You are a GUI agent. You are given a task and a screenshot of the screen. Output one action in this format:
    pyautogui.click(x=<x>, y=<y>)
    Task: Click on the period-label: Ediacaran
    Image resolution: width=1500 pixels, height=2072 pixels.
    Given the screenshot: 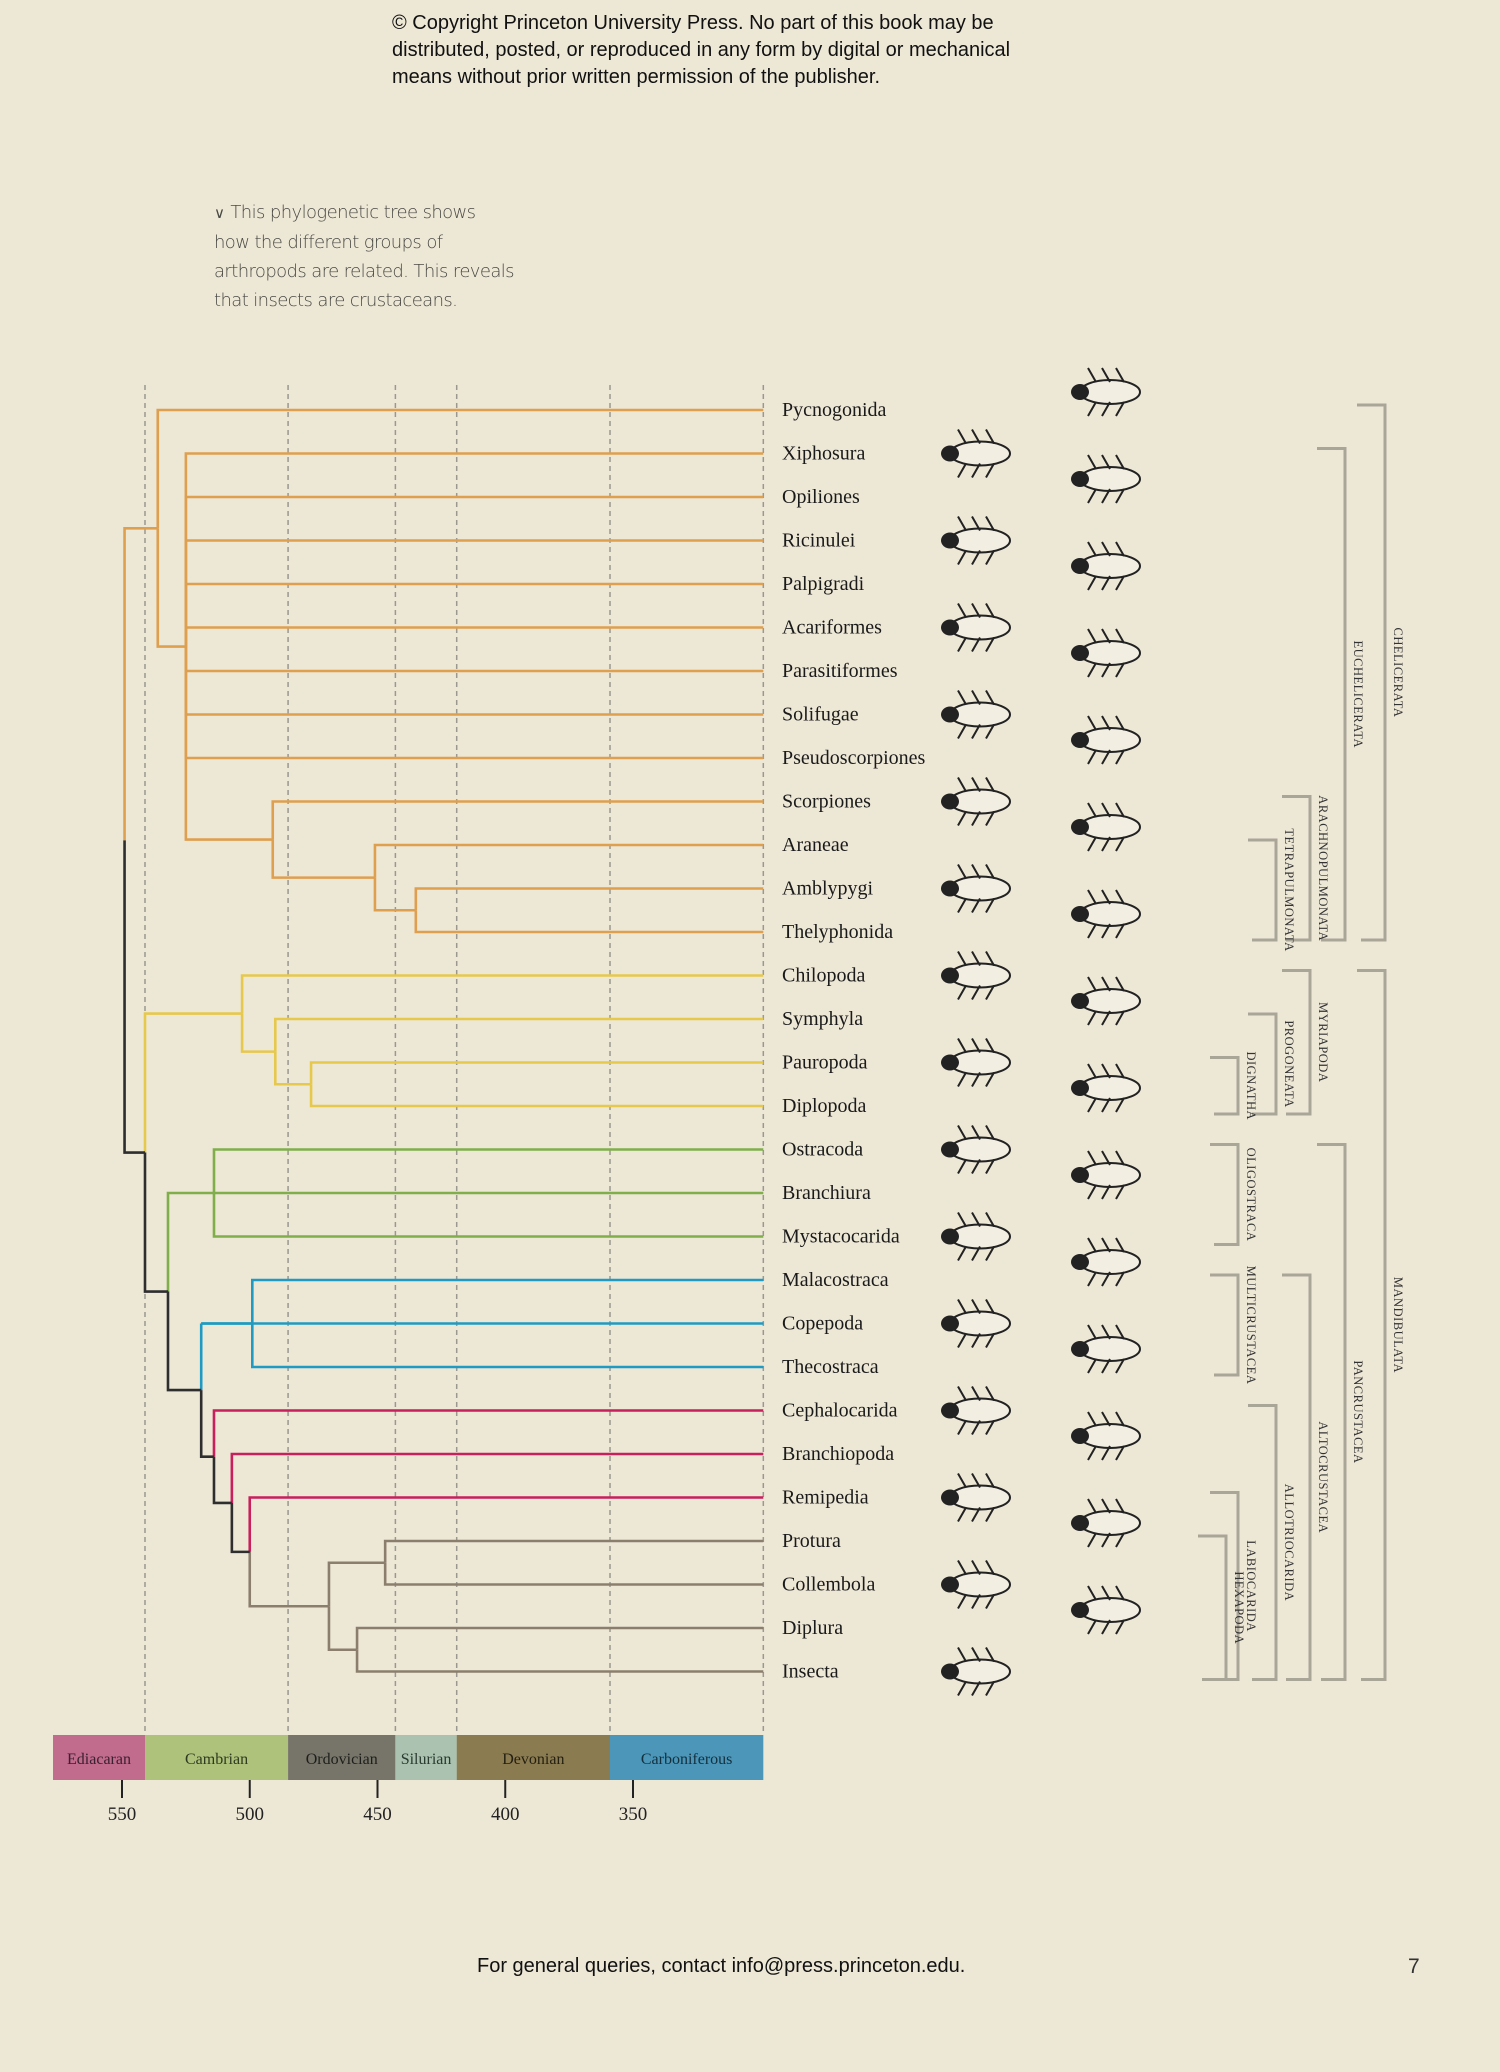 What is the action you would take?
    pyautogui.click(x=99, y=1759)
    